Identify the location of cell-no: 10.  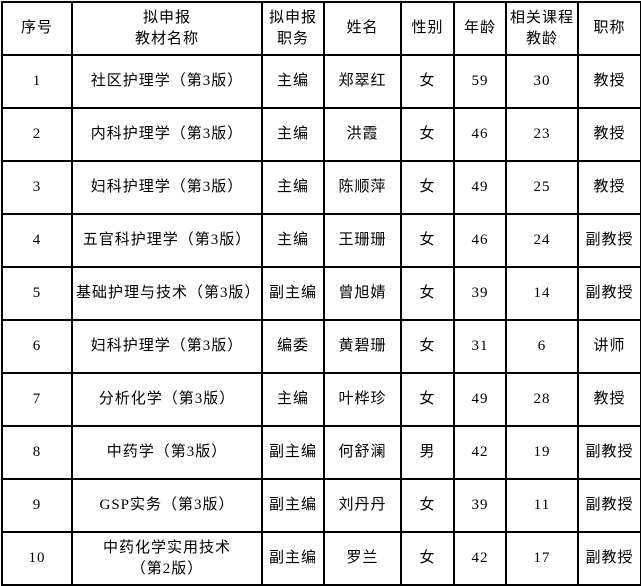
(37, 558).